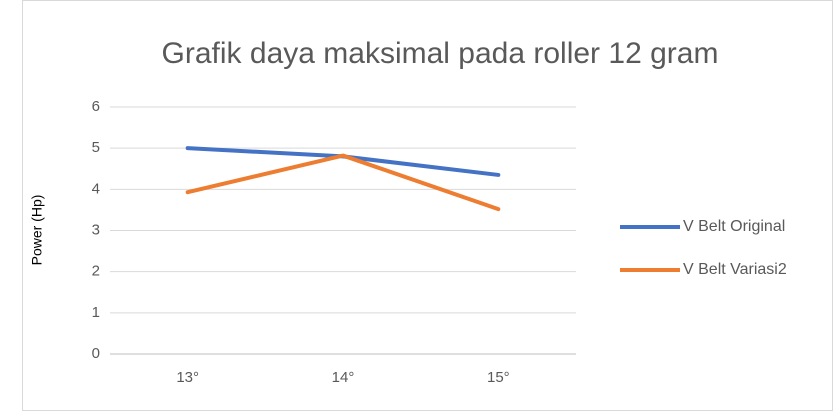  What do you see at coordinates (96, 106) in the screenshot?
I see `y-tick-label: 6` at bounding box center [96, 106].